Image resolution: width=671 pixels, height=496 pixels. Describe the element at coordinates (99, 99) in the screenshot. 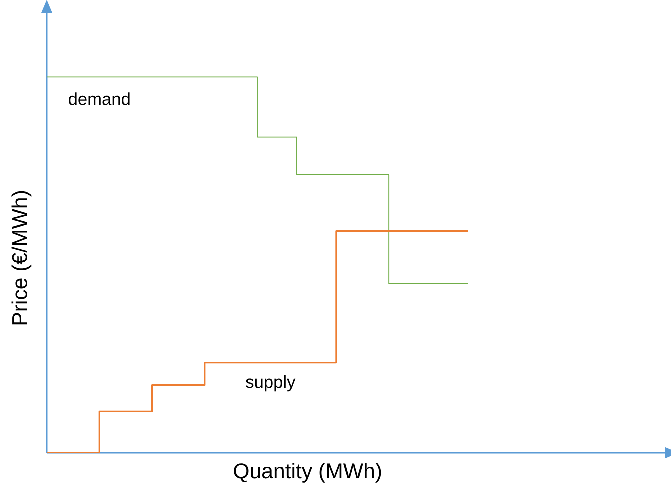

I see `series-label: demand` at that location.